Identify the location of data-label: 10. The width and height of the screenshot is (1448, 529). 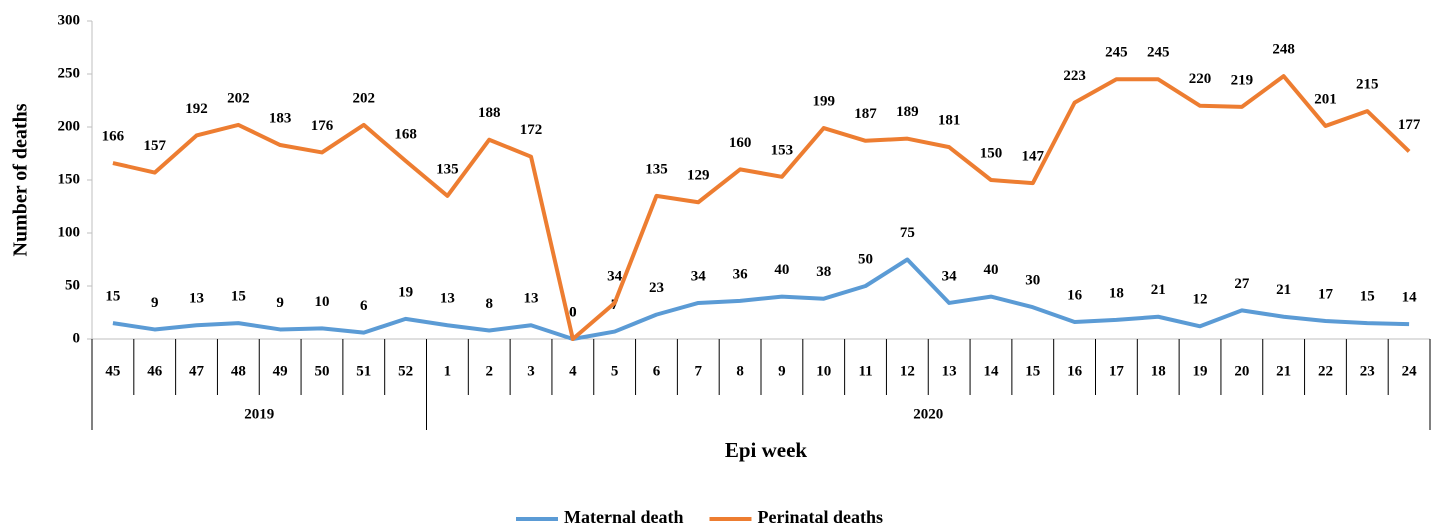
(321, 302).